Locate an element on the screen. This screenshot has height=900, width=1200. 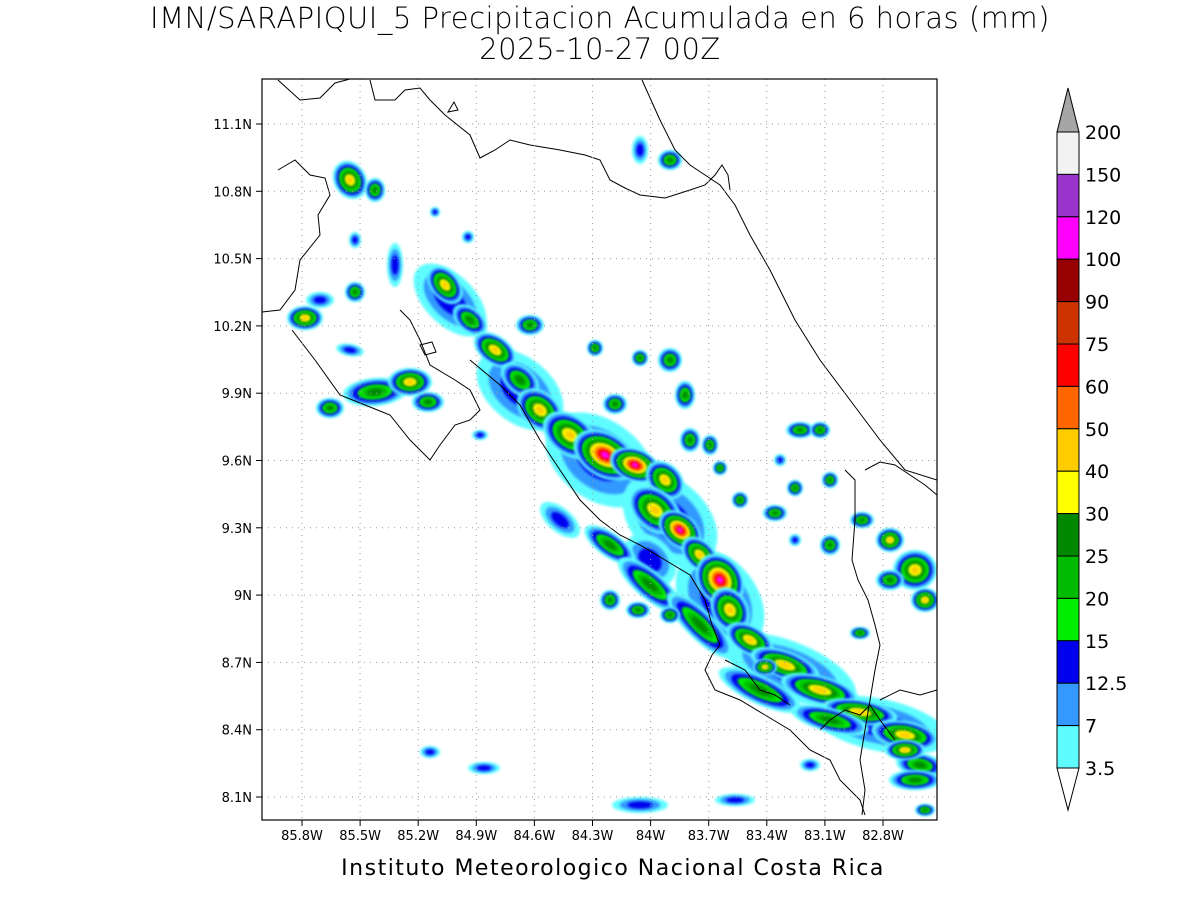
lon-tick-label: 82.8W is located at coordinates (883, 836).